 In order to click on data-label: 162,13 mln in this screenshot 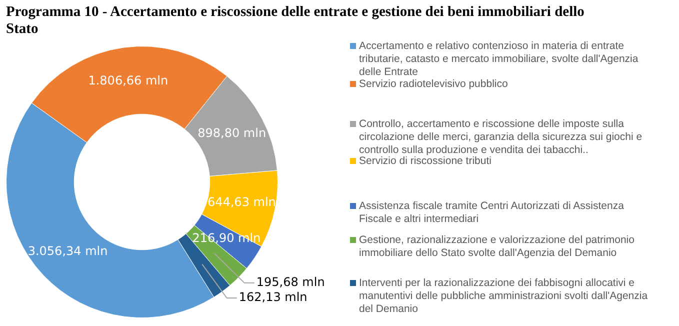, I will do `click(273, 297)`.